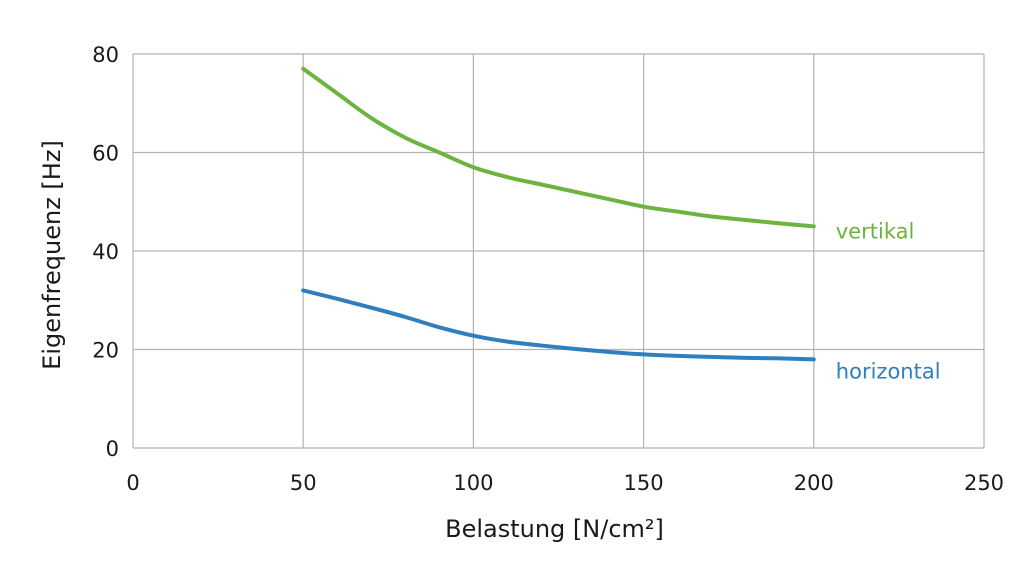  What do you see at coordinates (888, 371) in the screenshot?
I see `series-label-horizontal: horizontal` at bounding box center [888, 371].